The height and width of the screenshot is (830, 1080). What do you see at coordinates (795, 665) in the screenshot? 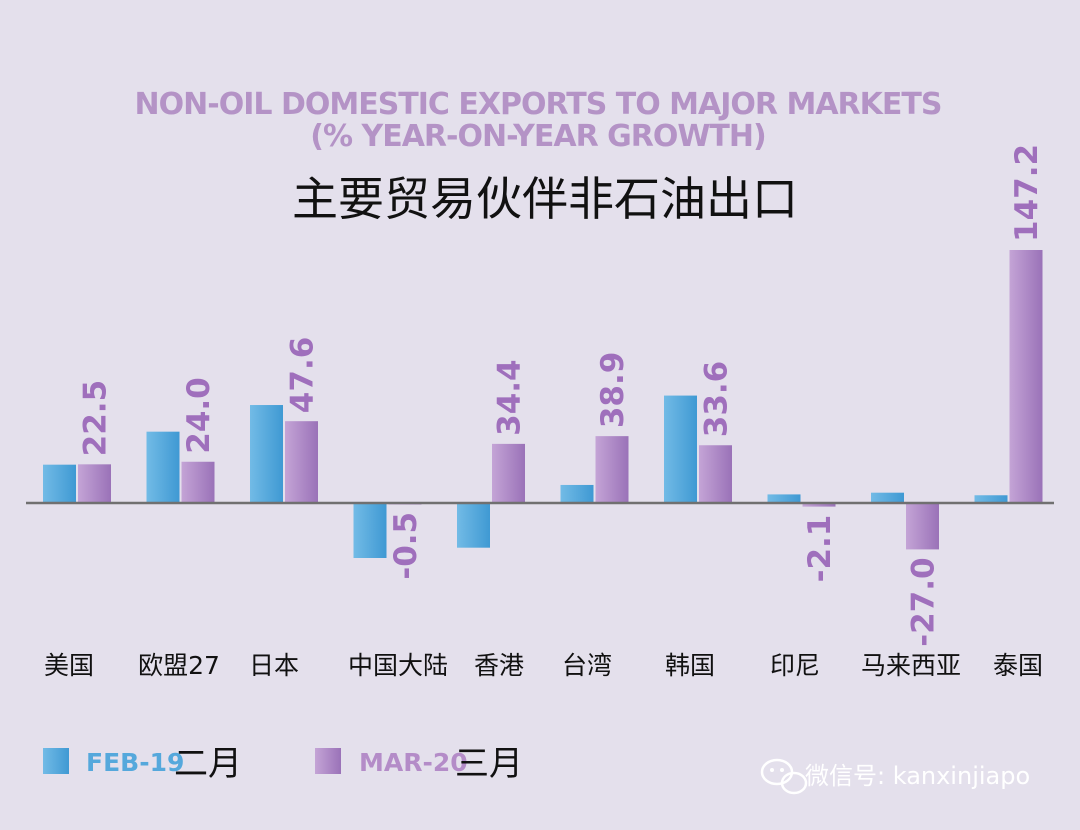
I see `category-label-7: 印尼` at bounding box center [795, 665].